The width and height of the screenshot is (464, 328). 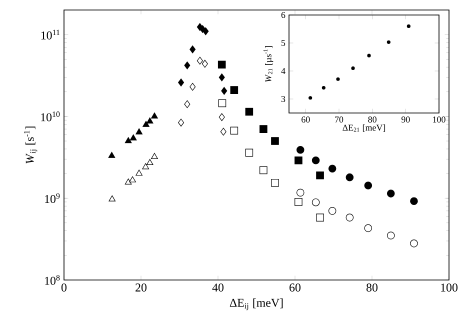 I want to click on x-tick-label: 90, so click(x=405, y=119).